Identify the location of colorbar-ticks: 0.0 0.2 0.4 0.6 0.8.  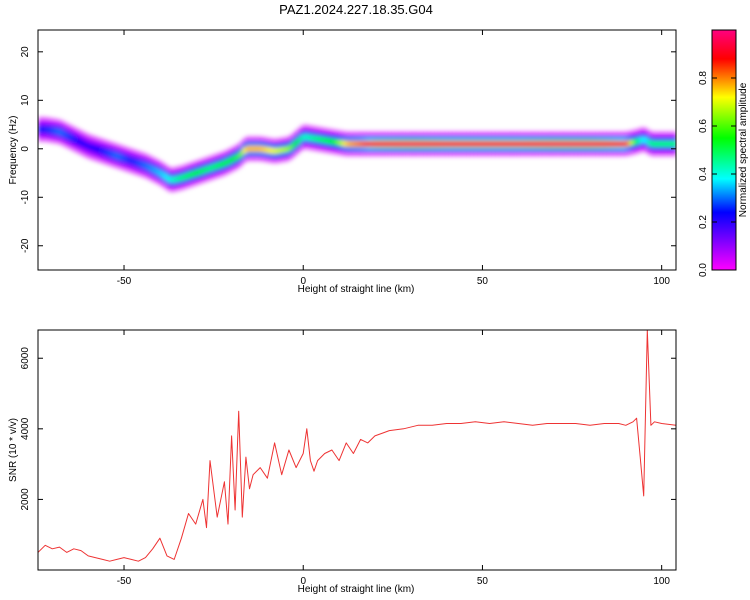
(717, 174).